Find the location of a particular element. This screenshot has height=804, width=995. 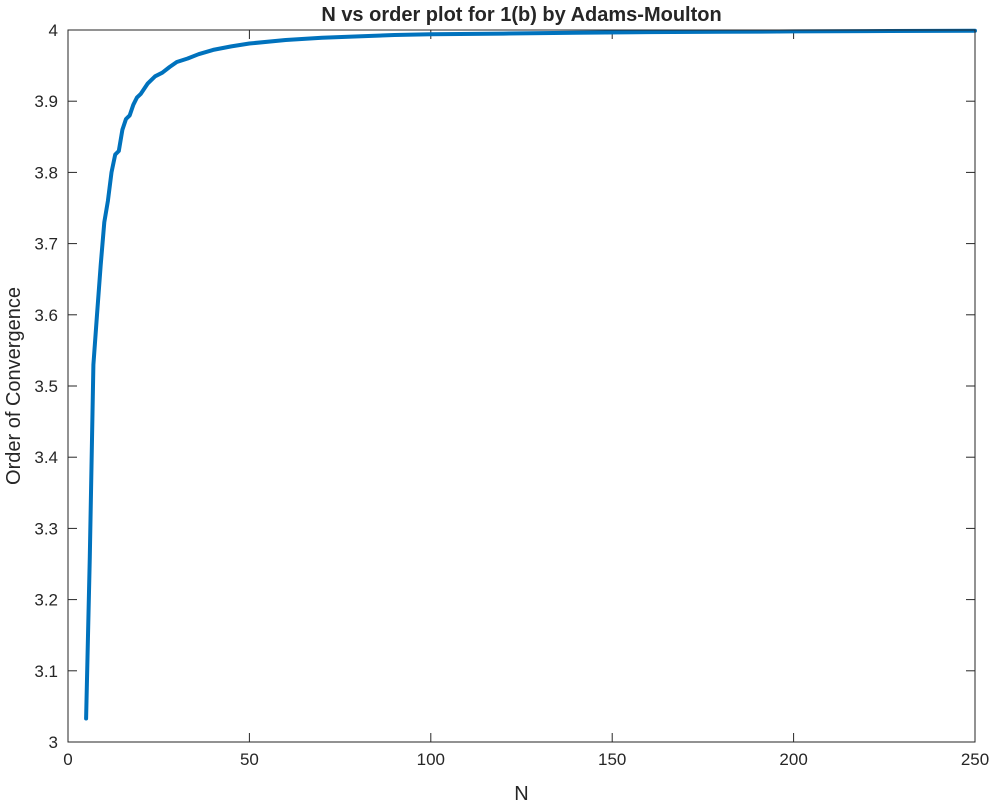

x-axis-label: N is located at coordinates (521, 793).